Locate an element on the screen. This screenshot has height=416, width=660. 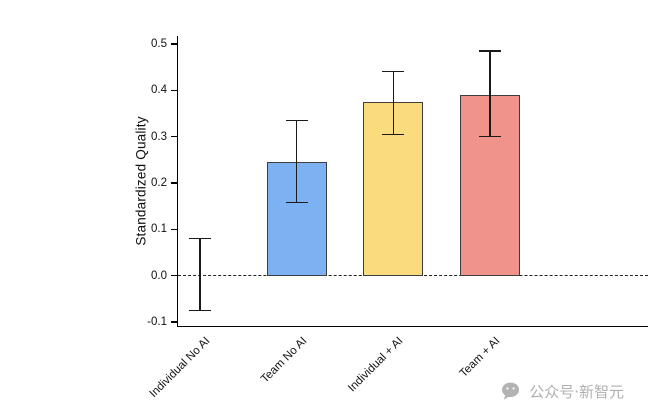
x-category-label-individual-ai: Individual + AI is located at coordinates (376, 365).